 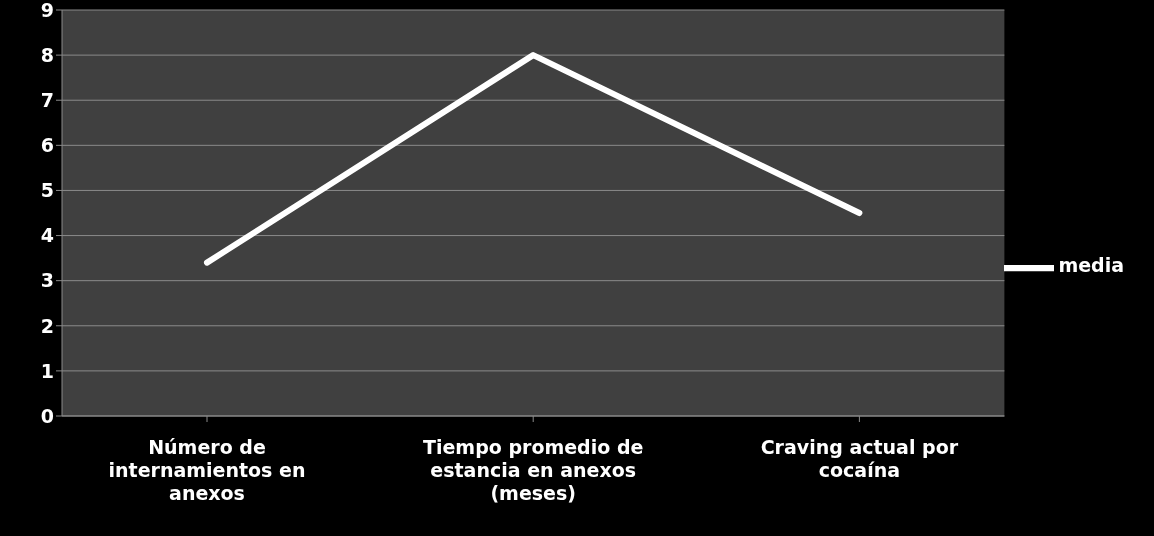 What do you see at coordinates (47, 99) in the screenshot?
I see `y-tick-label: 7` at bounding box center [47, 99].